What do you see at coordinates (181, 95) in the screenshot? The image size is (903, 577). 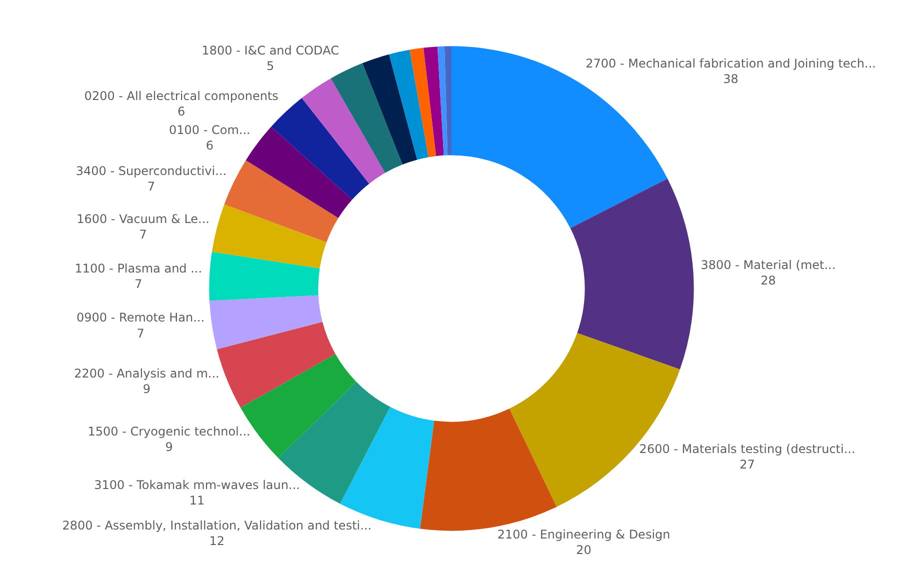 I see `slice-label: 0200 - All electrical components` at bounding box center [181, 95].